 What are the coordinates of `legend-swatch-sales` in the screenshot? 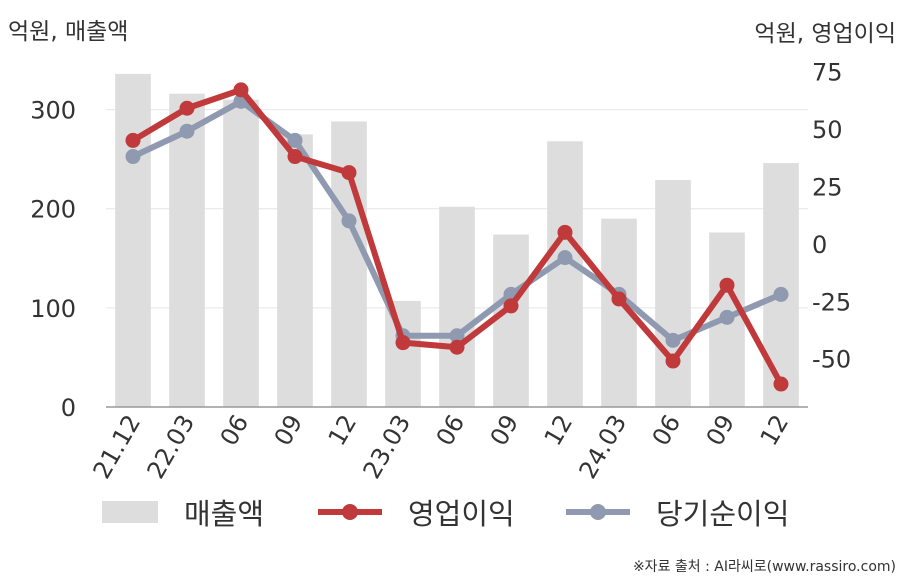 It's located at (130, 512).